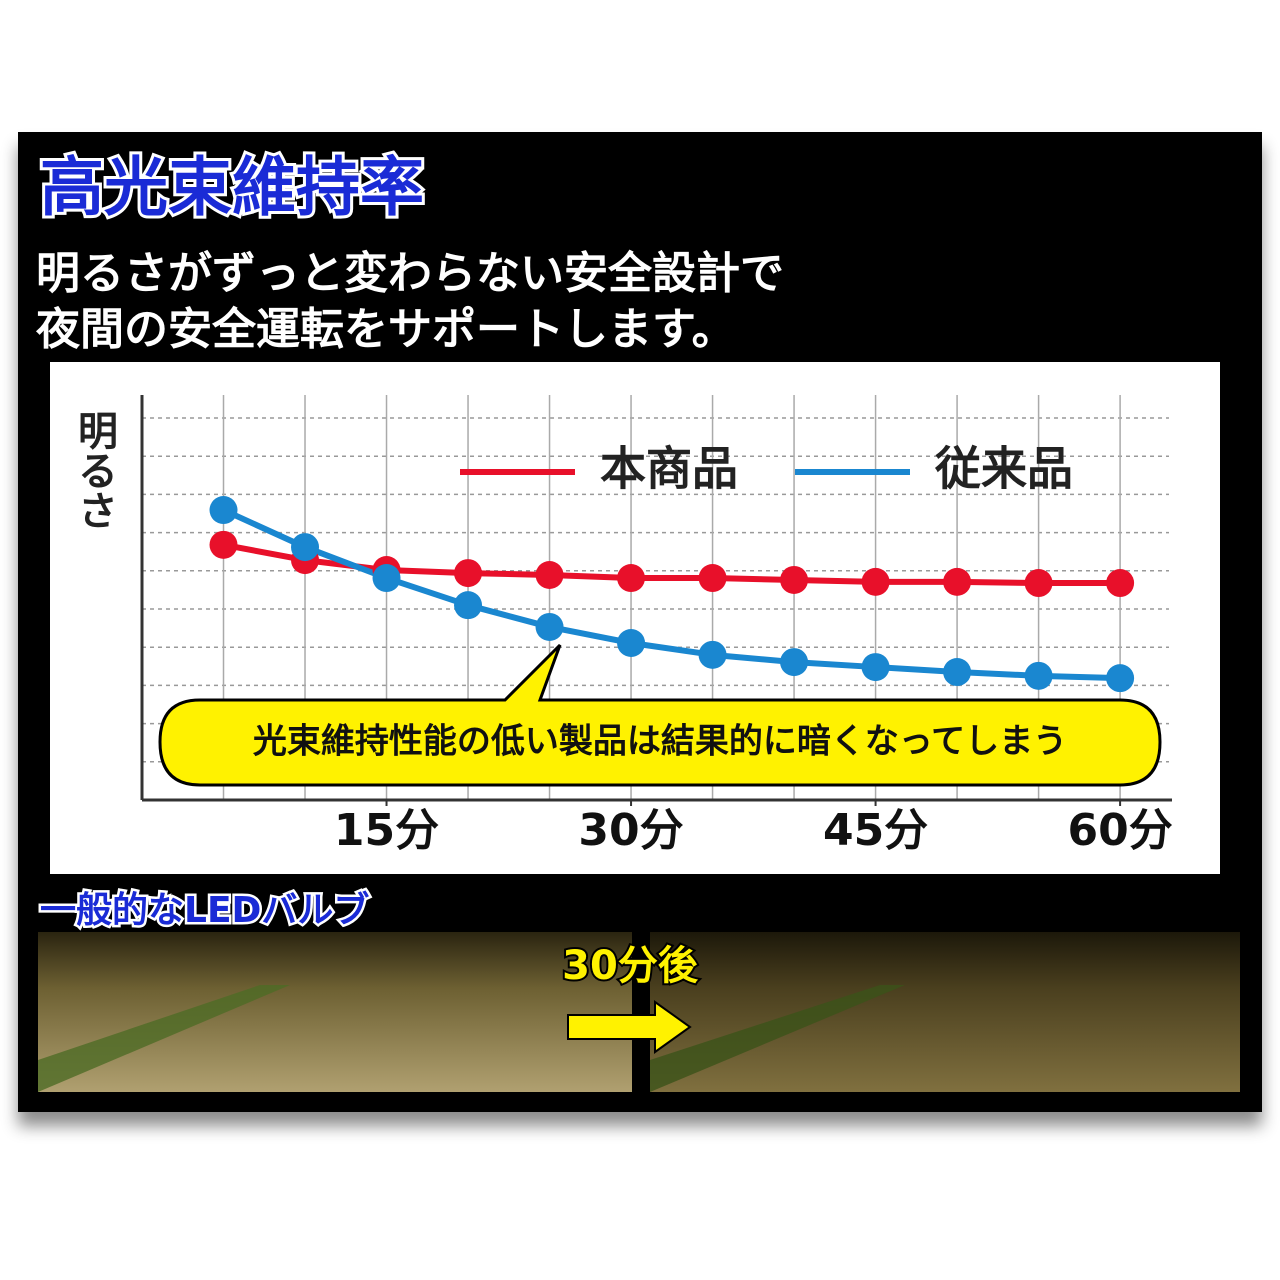 The height and width of the screenshot is (1280, 1280). Describe the element at coordinates (660, 742) in the screenshot. I see `callout-text: 光束維持性能の低い製品は結果的に暗くなってしまう` at that location.